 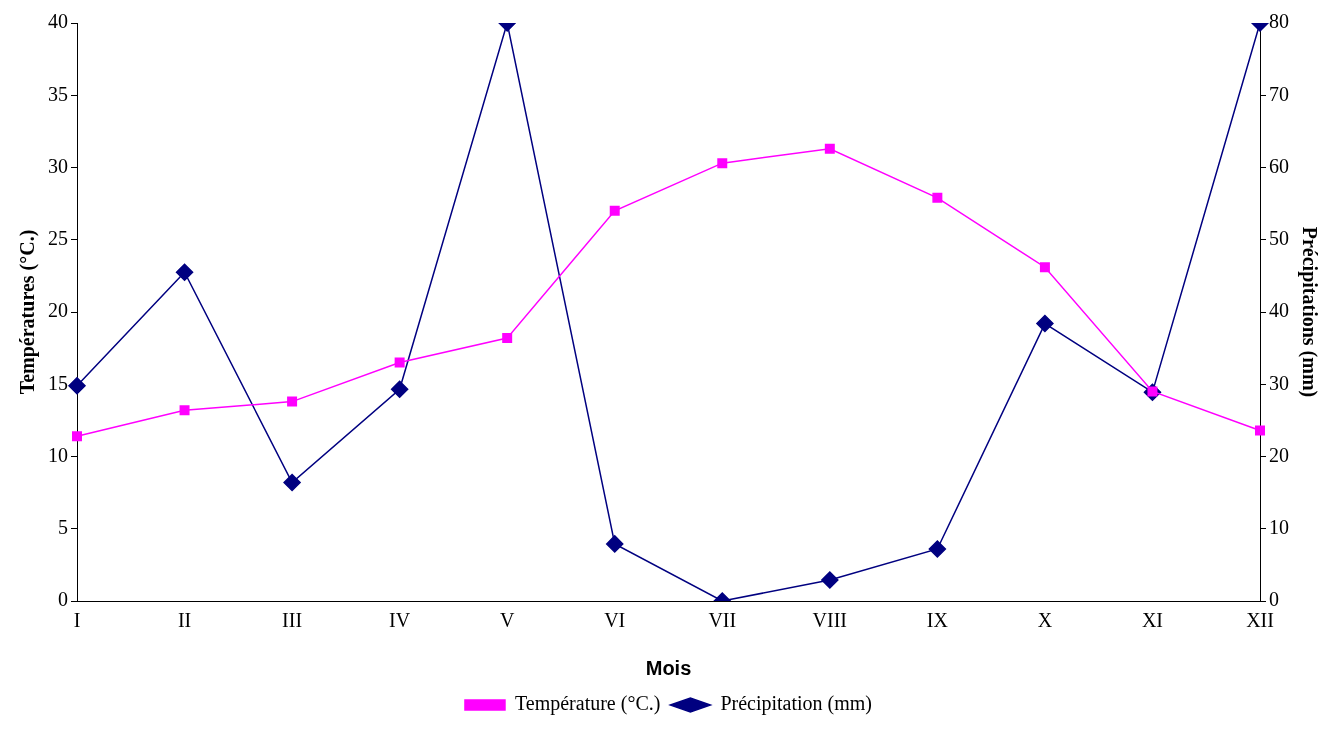 I want to click on y2-tick-label: 30, so click(x=1279, y=382).